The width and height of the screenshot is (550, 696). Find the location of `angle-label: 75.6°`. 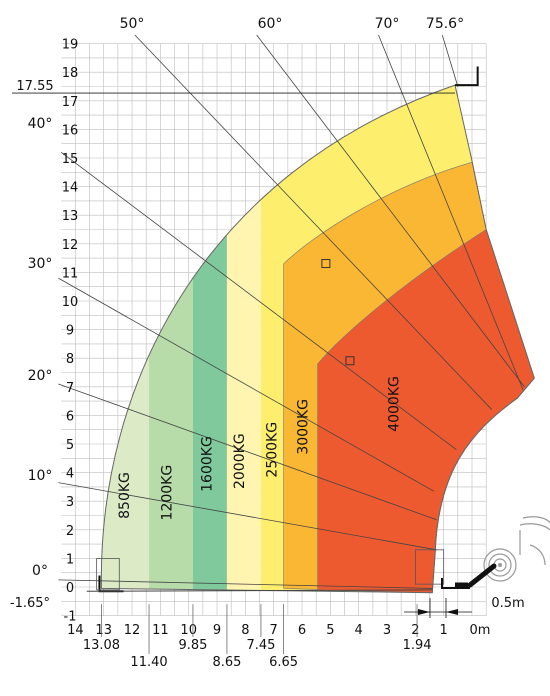

angle-label: 75.6° is located at coordinates (445, 24).